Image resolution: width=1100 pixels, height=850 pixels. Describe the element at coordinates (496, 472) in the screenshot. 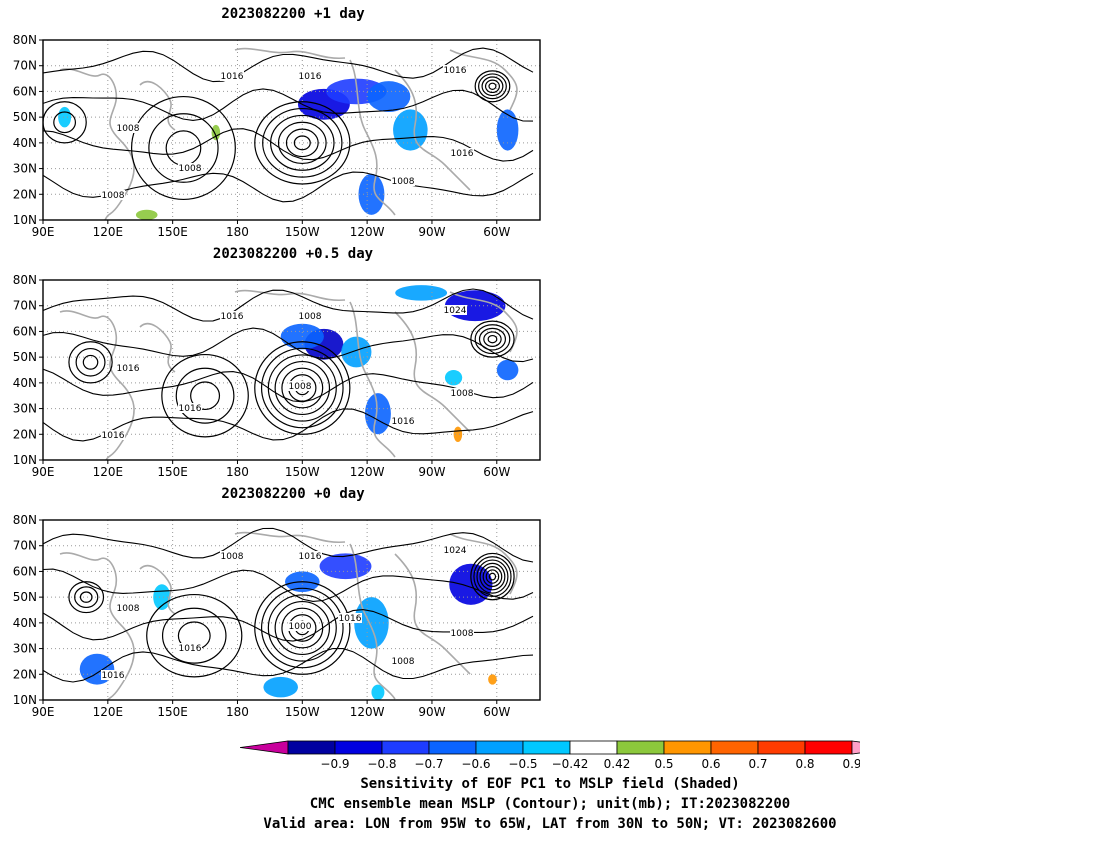

I see `lon-tick-label: 60W` at that location.